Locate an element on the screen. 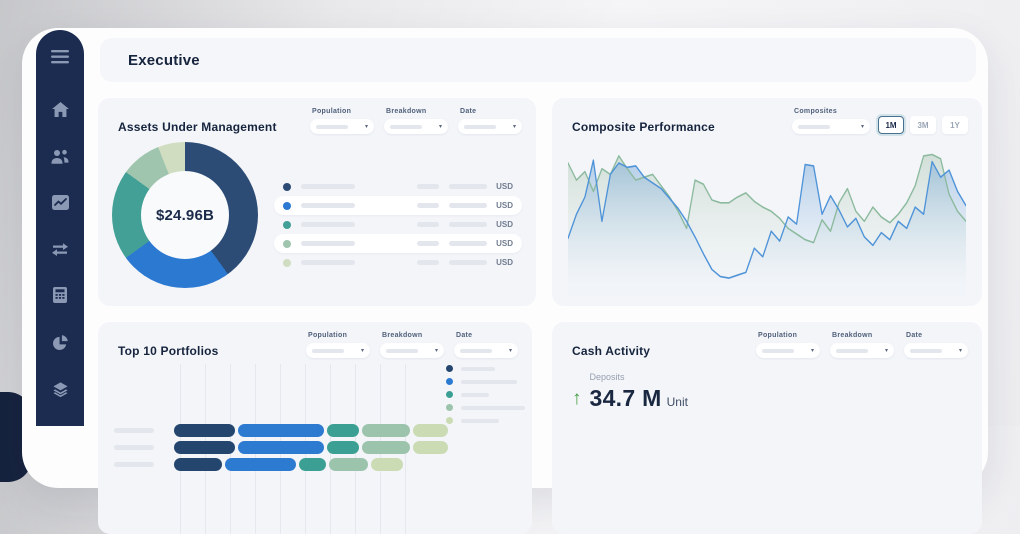 This screenshot has width=1020, height=534. population-filter-label: Population is located at coordinates (332, 111).